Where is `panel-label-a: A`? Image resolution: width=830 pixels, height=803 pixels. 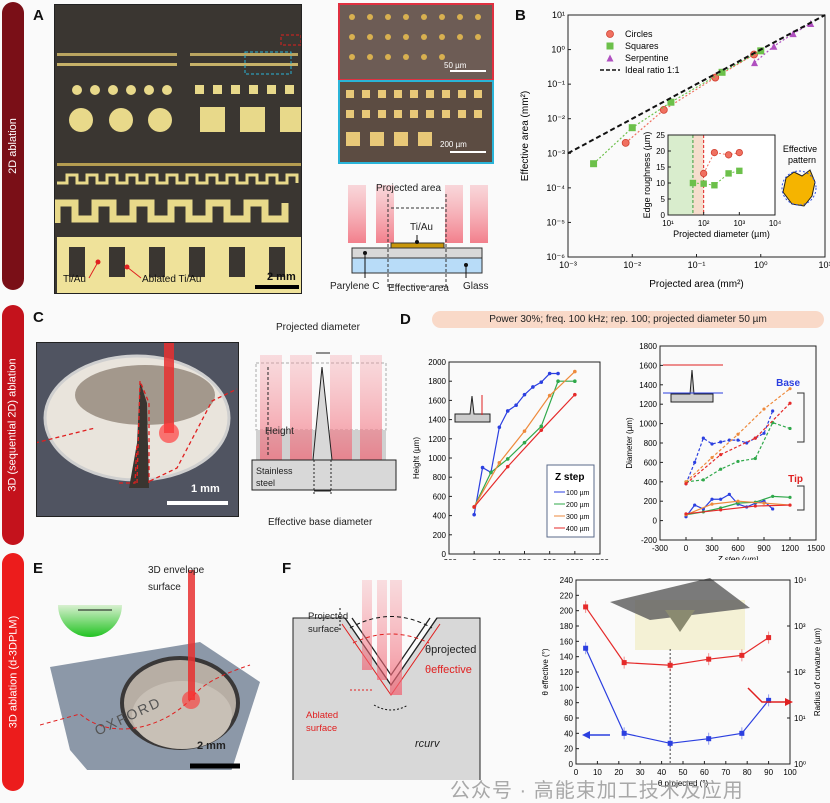 panel-label-a: A is located at coordinates (38, 15).